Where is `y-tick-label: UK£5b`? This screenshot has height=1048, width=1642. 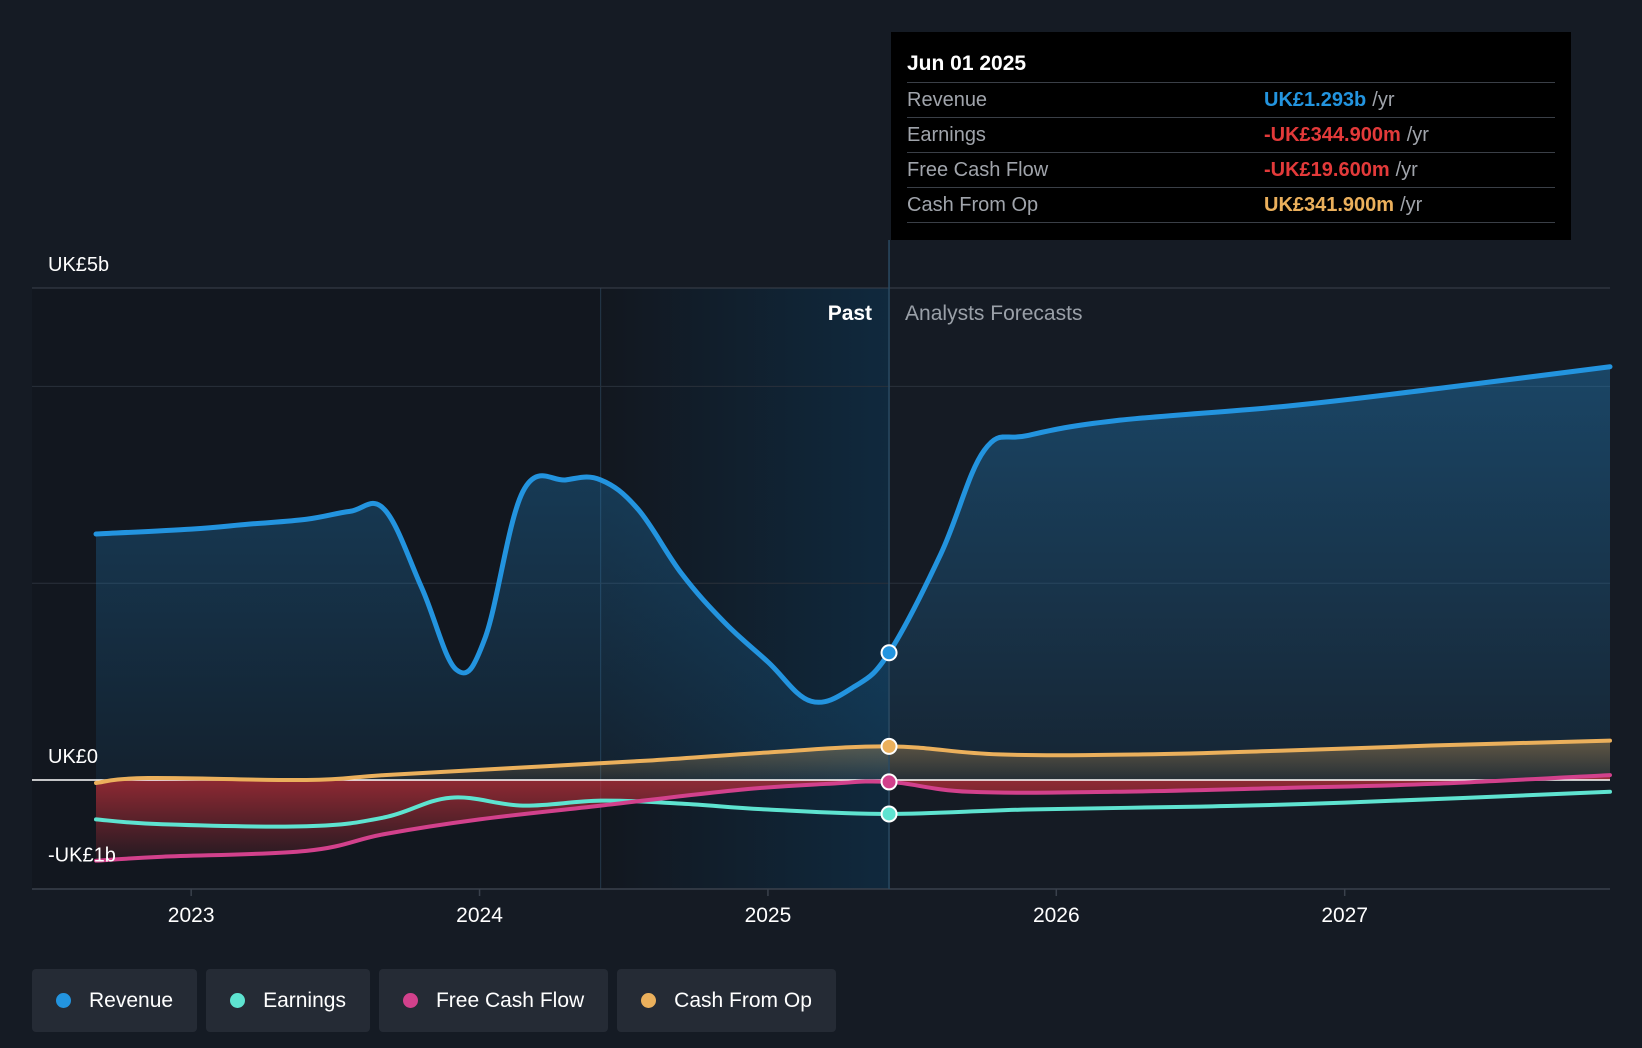 y-tick-label: UK£5b is located at coordinates (78, 265).